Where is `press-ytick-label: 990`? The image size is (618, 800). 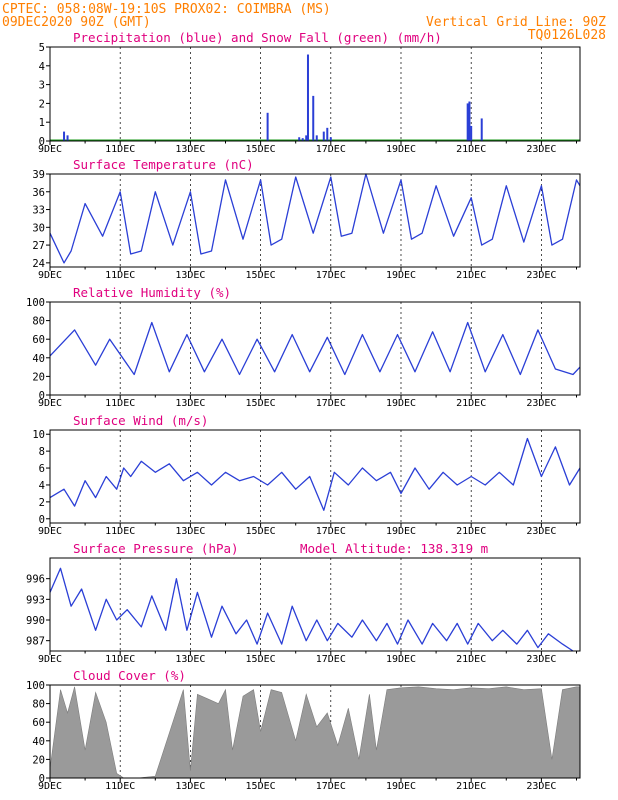 press-ytick-label: 990 is located at coordinates (35, 621).